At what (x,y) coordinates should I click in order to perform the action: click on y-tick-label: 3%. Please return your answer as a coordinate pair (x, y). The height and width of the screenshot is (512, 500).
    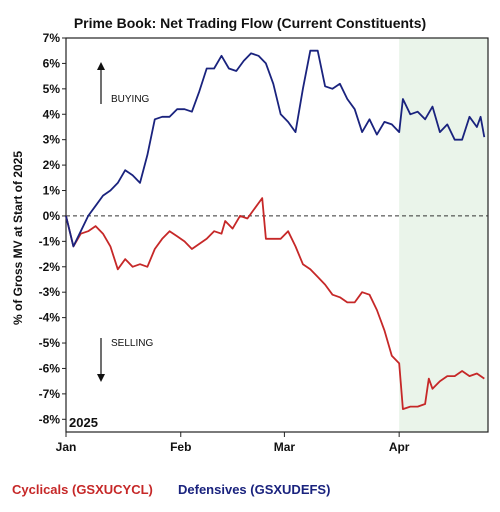
    Looking at the image, I should click on (52, 140).